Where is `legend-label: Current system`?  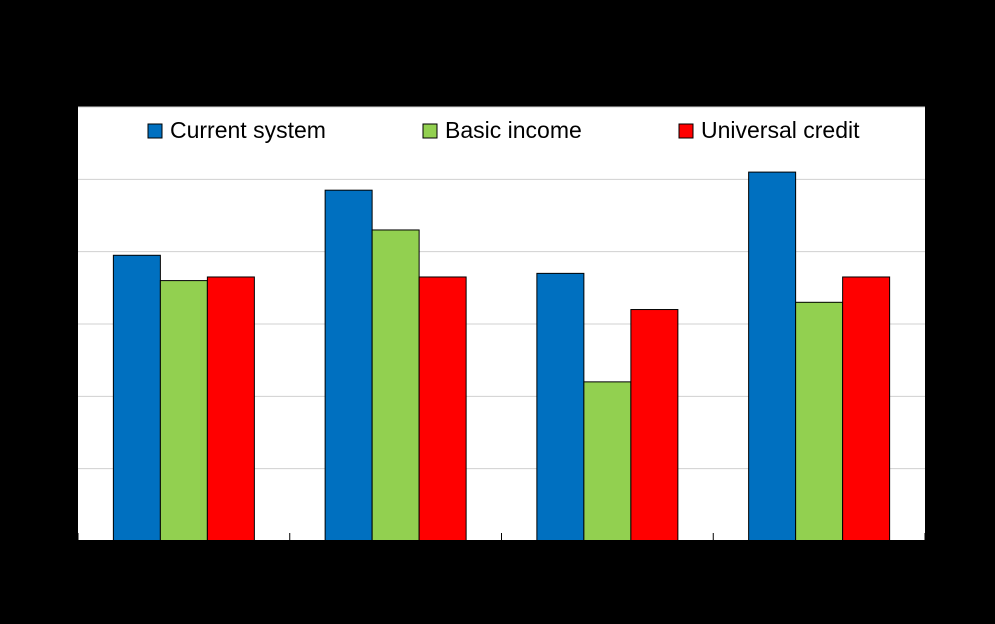 legend-label: Current system is located at coordinates (248, 130).